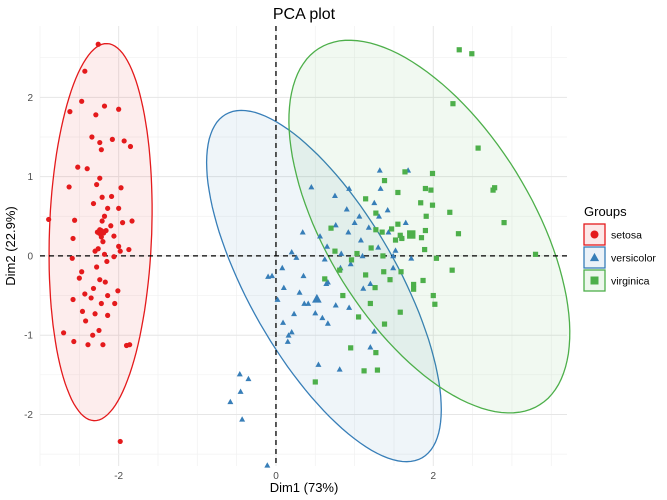  Describe the element at coordinates (619, 248) in the screenshot. I see `legend: Groups setosa versicolor virginica` at that location.